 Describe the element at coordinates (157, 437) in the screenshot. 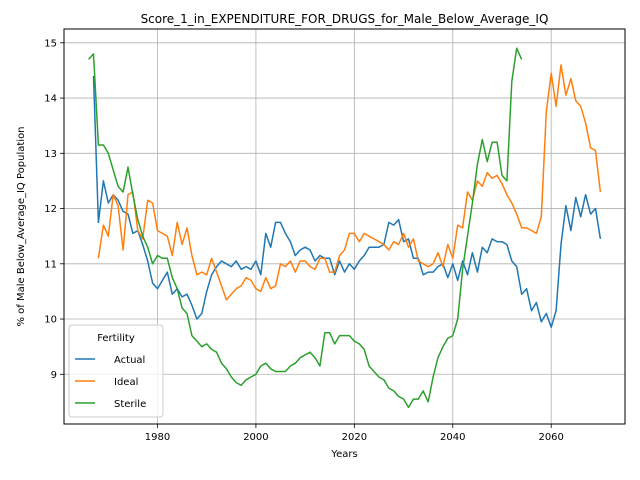

I see `x-tick-label: 1980` at that location.